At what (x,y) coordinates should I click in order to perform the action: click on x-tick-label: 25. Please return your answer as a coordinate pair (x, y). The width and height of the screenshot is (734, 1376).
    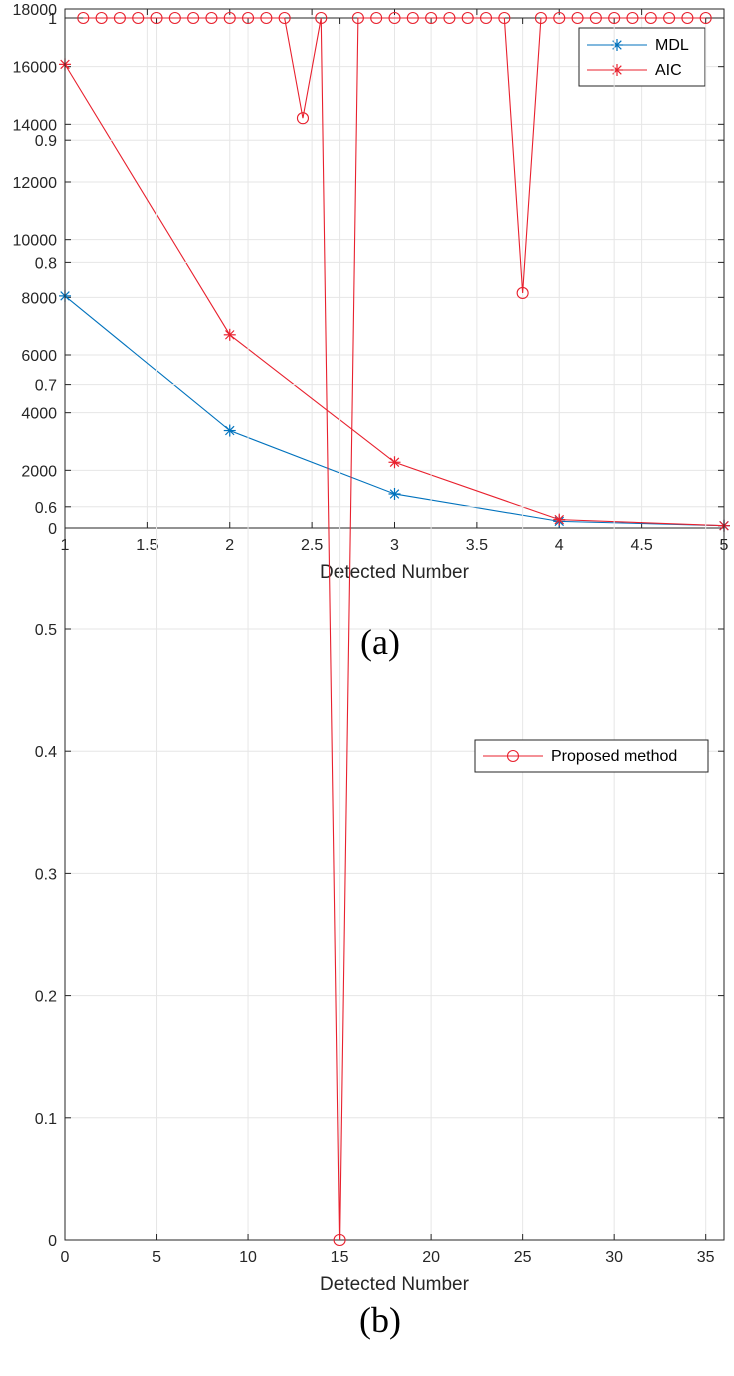
    Looking at the image, I should click on (523, 1257).